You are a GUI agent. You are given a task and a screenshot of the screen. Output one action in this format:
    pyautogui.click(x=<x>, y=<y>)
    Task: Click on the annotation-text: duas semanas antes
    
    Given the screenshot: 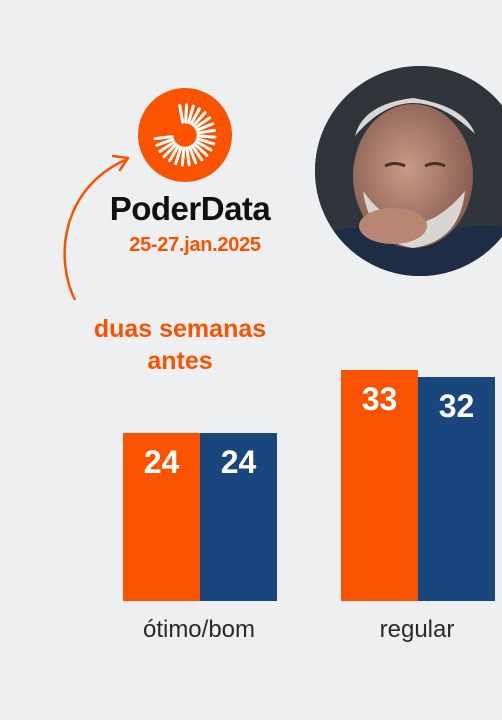 What is the action you would take?
    pyautogui.click(x=180, y=345)
    